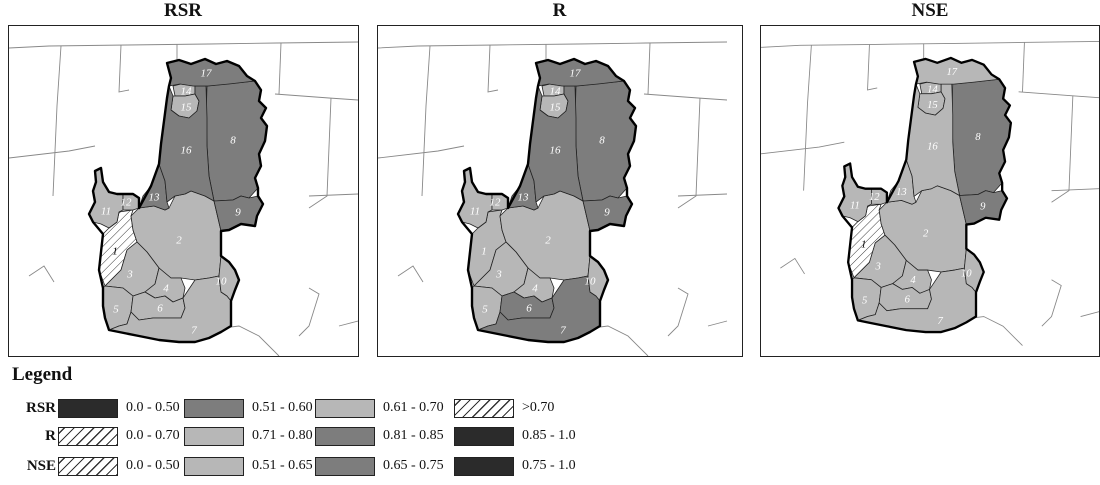 The height and width of the screenshot is (485, 1100). What do you see at coordinates (182, 10) in the screenshot?
I see `panel-title-rsr: RSR` at bounding box center [182, 10].